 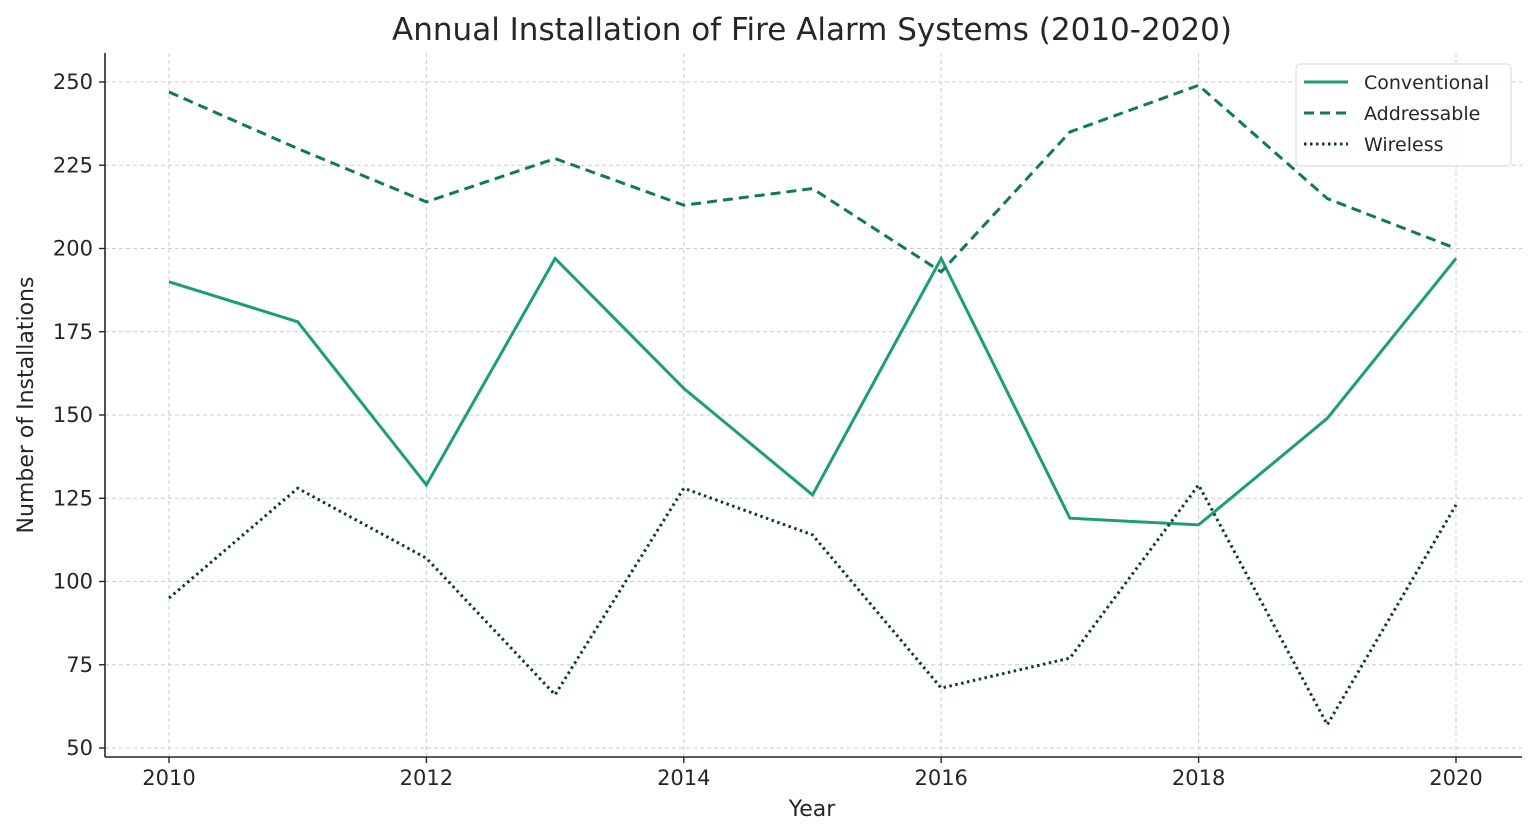 What do you see at coordinates (1422, 114) in the screenshot?
I see `legend-label-addressable: Addressable` at bounding box center [1422, 114].